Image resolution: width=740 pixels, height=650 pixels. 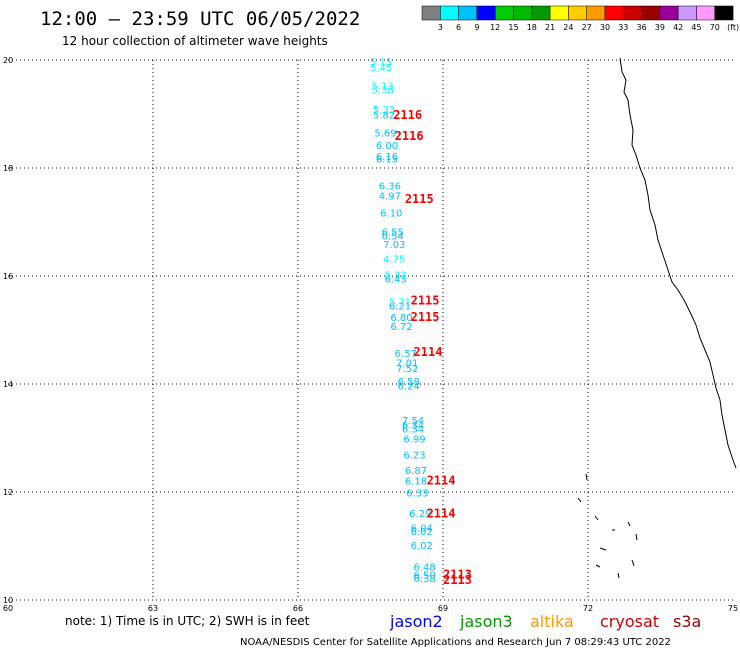 What do you see at coordinates (8, 276) in the screenshot?
I see `y-tick-label: 16` at bounding box center [8, 276].